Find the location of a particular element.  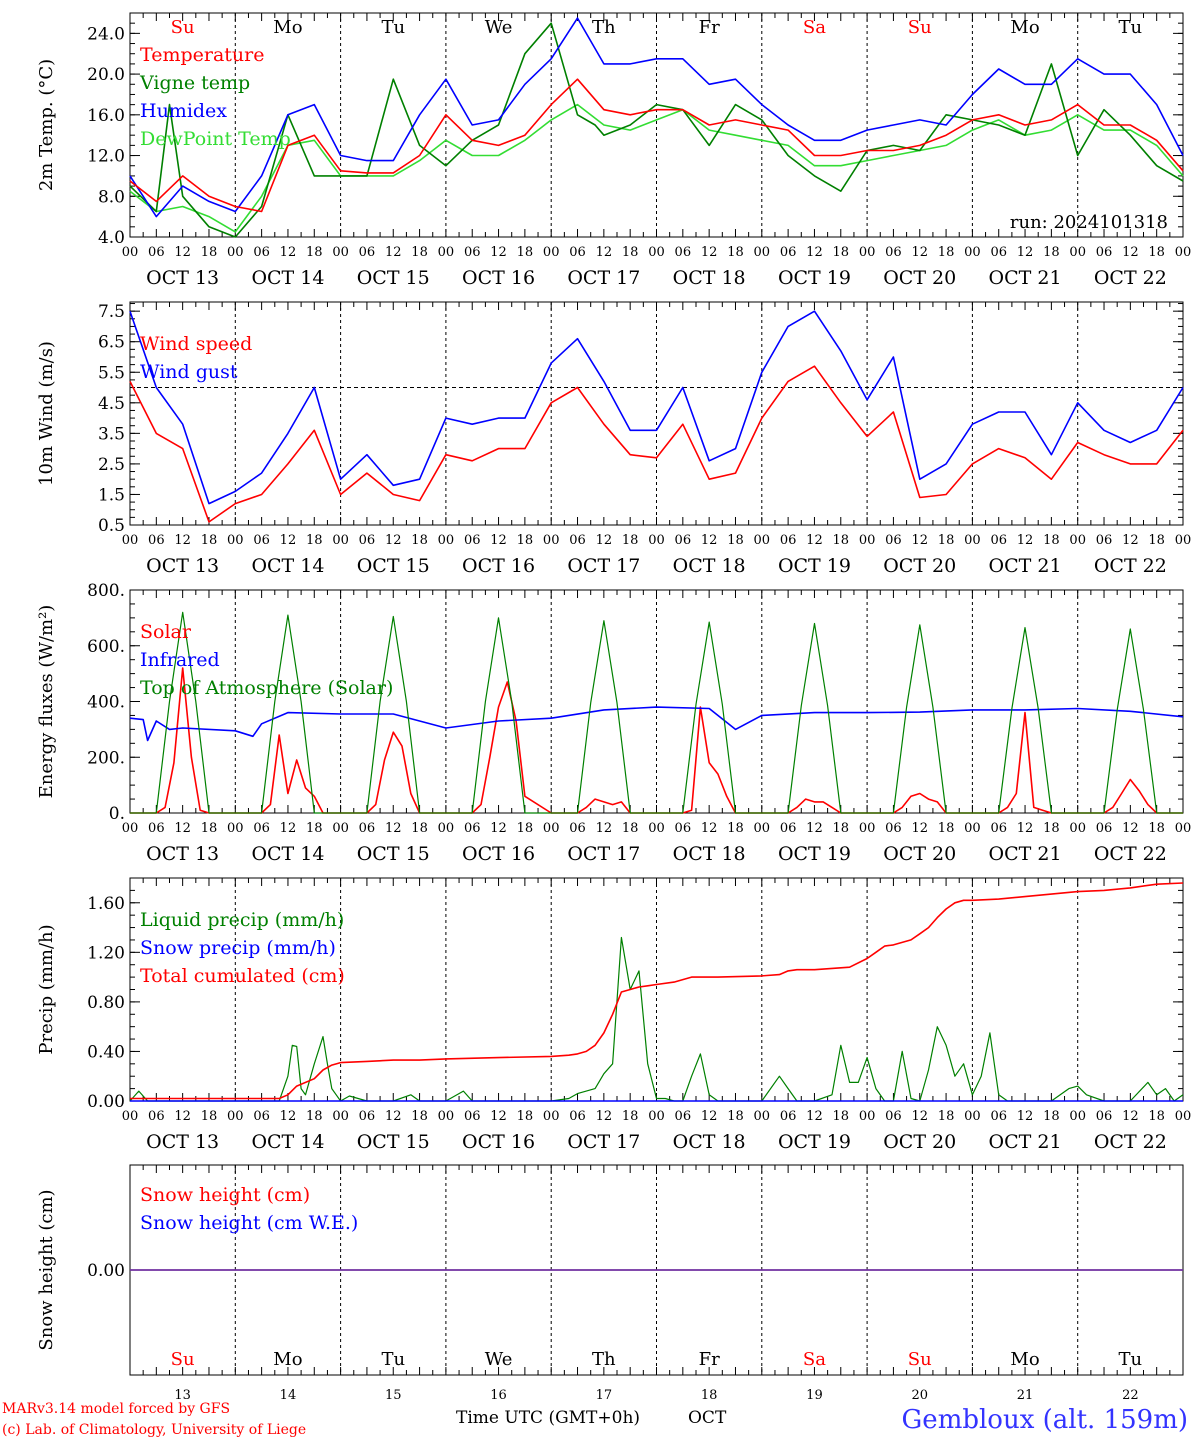

legend-entry: Liquid precip (mm/h) is located at coordinates (242, 920).